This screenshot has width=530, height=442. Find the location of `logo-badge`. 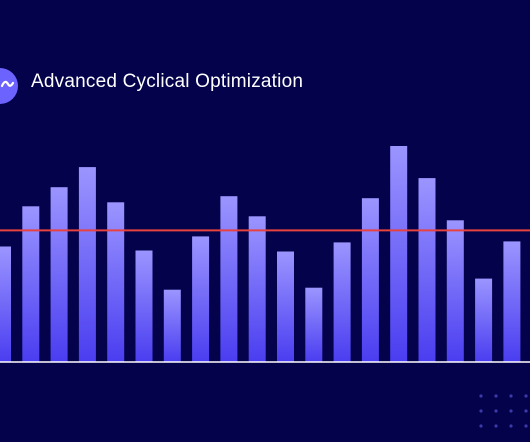

logo-badge is located at coordinates (9, 86).